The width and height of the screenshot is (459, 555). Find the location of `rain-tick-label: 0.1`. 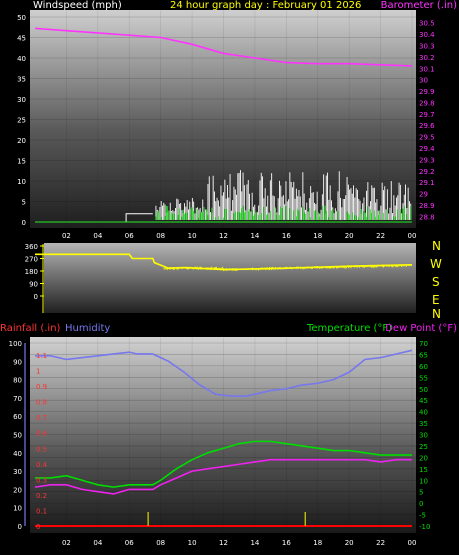

rain-tick-label: 0.1 is located at coordinates (41, 511).